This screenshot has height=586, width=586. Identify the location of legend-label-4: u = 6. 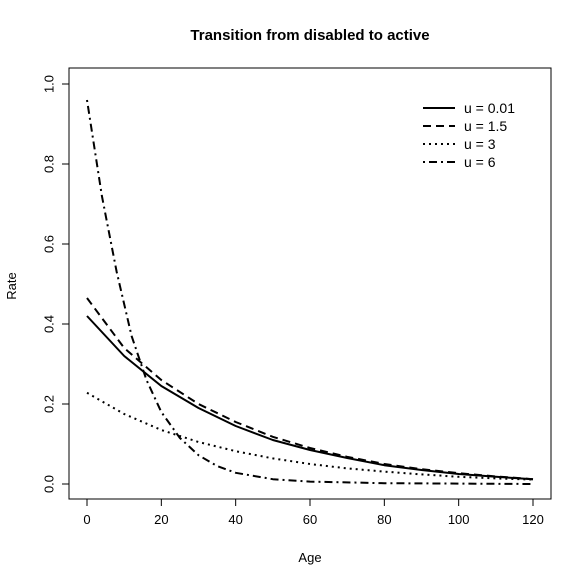
(480, 162).